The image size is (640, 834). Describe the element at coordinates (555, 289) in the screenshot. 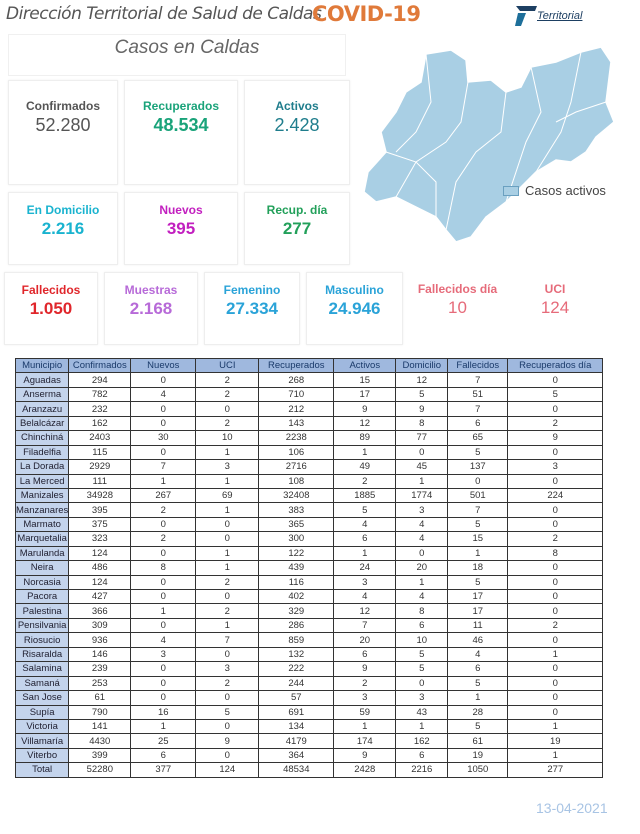

I see `stat-label: UCI` at that location.